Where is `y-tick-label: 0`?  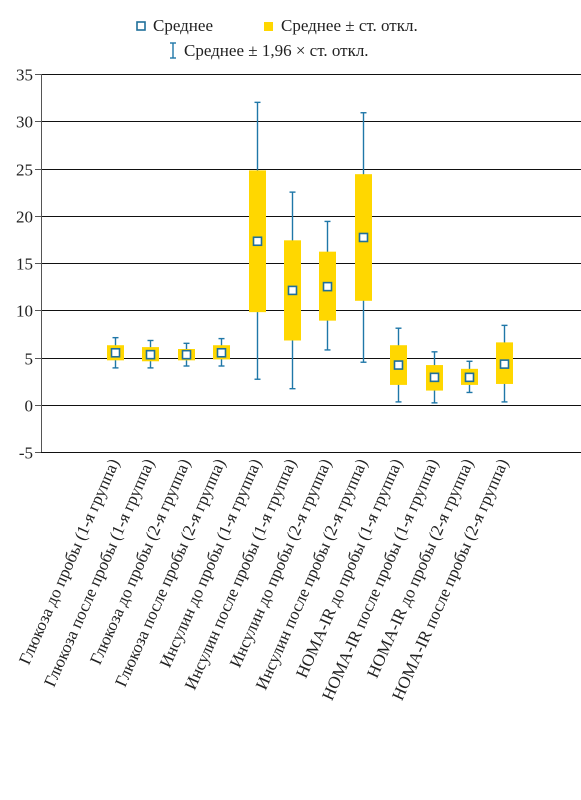 y-tick-label: 0 is located at coordinates (29, 406).